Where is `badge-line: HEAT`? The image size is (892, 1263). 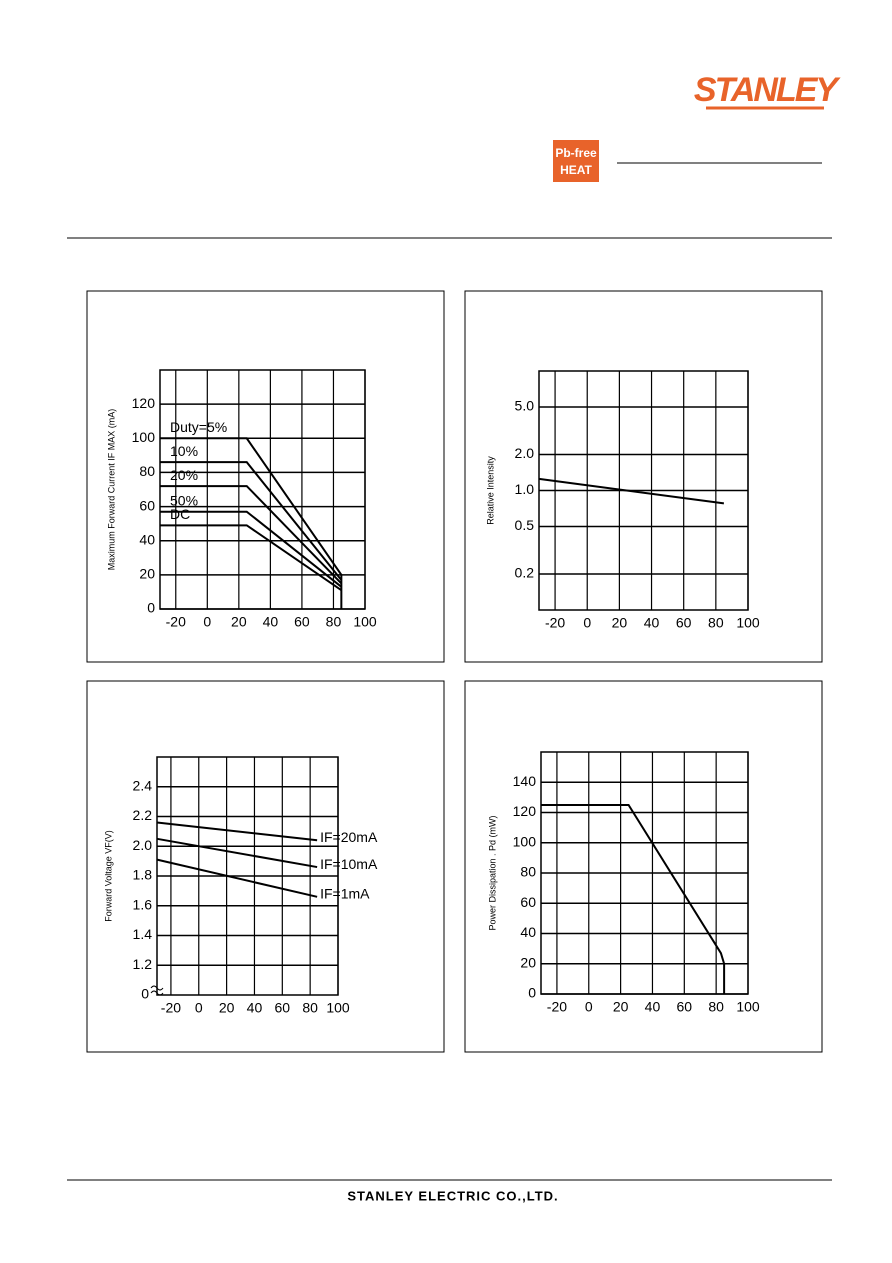 badge-line: HEAT is located at coordinates (576, 170).